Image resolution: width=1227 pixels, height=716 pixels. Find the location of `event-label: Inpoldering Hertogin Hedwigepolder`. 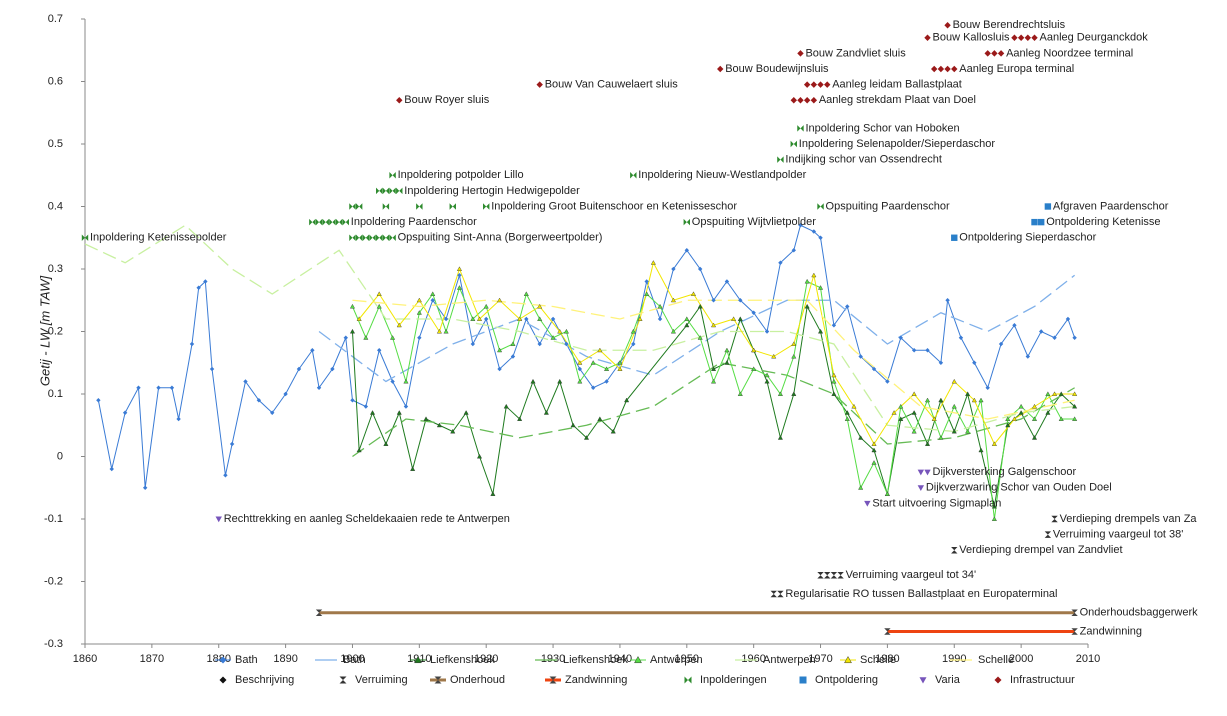

event-label: Inpoldering Hertogin Hedwigepolder is located at coordinates (492, 191).